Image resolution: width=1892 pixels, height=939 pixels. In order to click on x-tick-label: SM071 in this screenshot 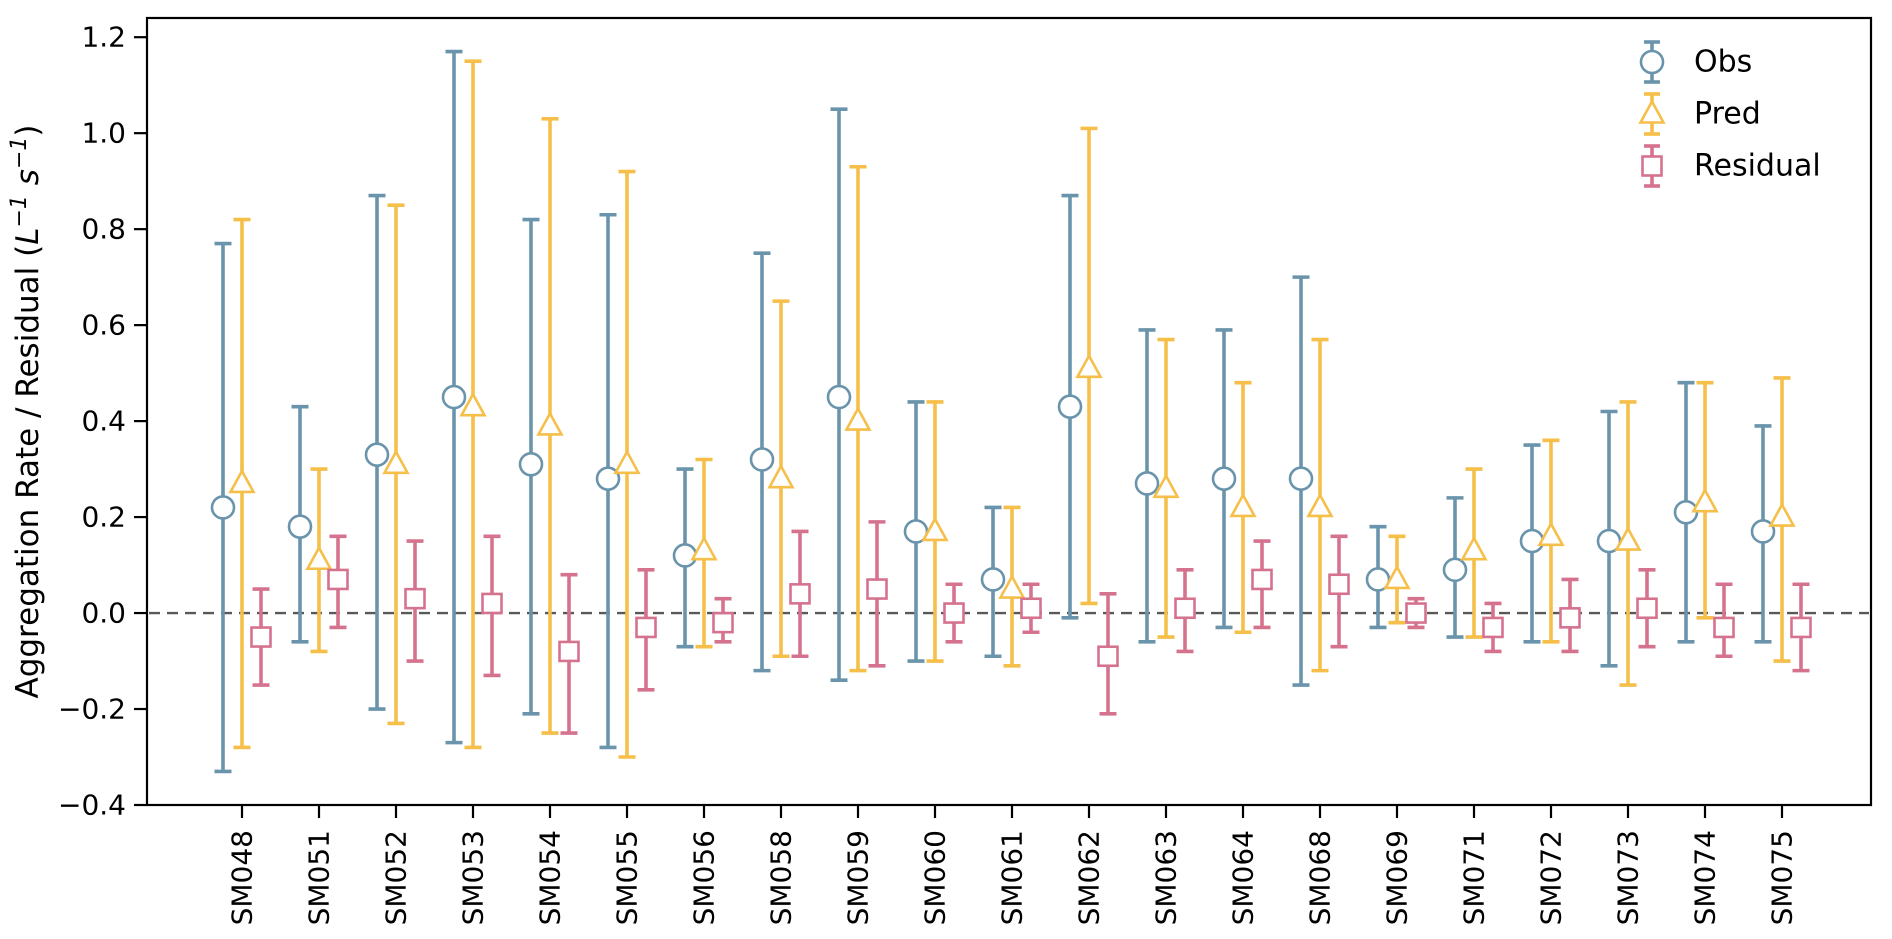, I will do `click(1474, 877)`.